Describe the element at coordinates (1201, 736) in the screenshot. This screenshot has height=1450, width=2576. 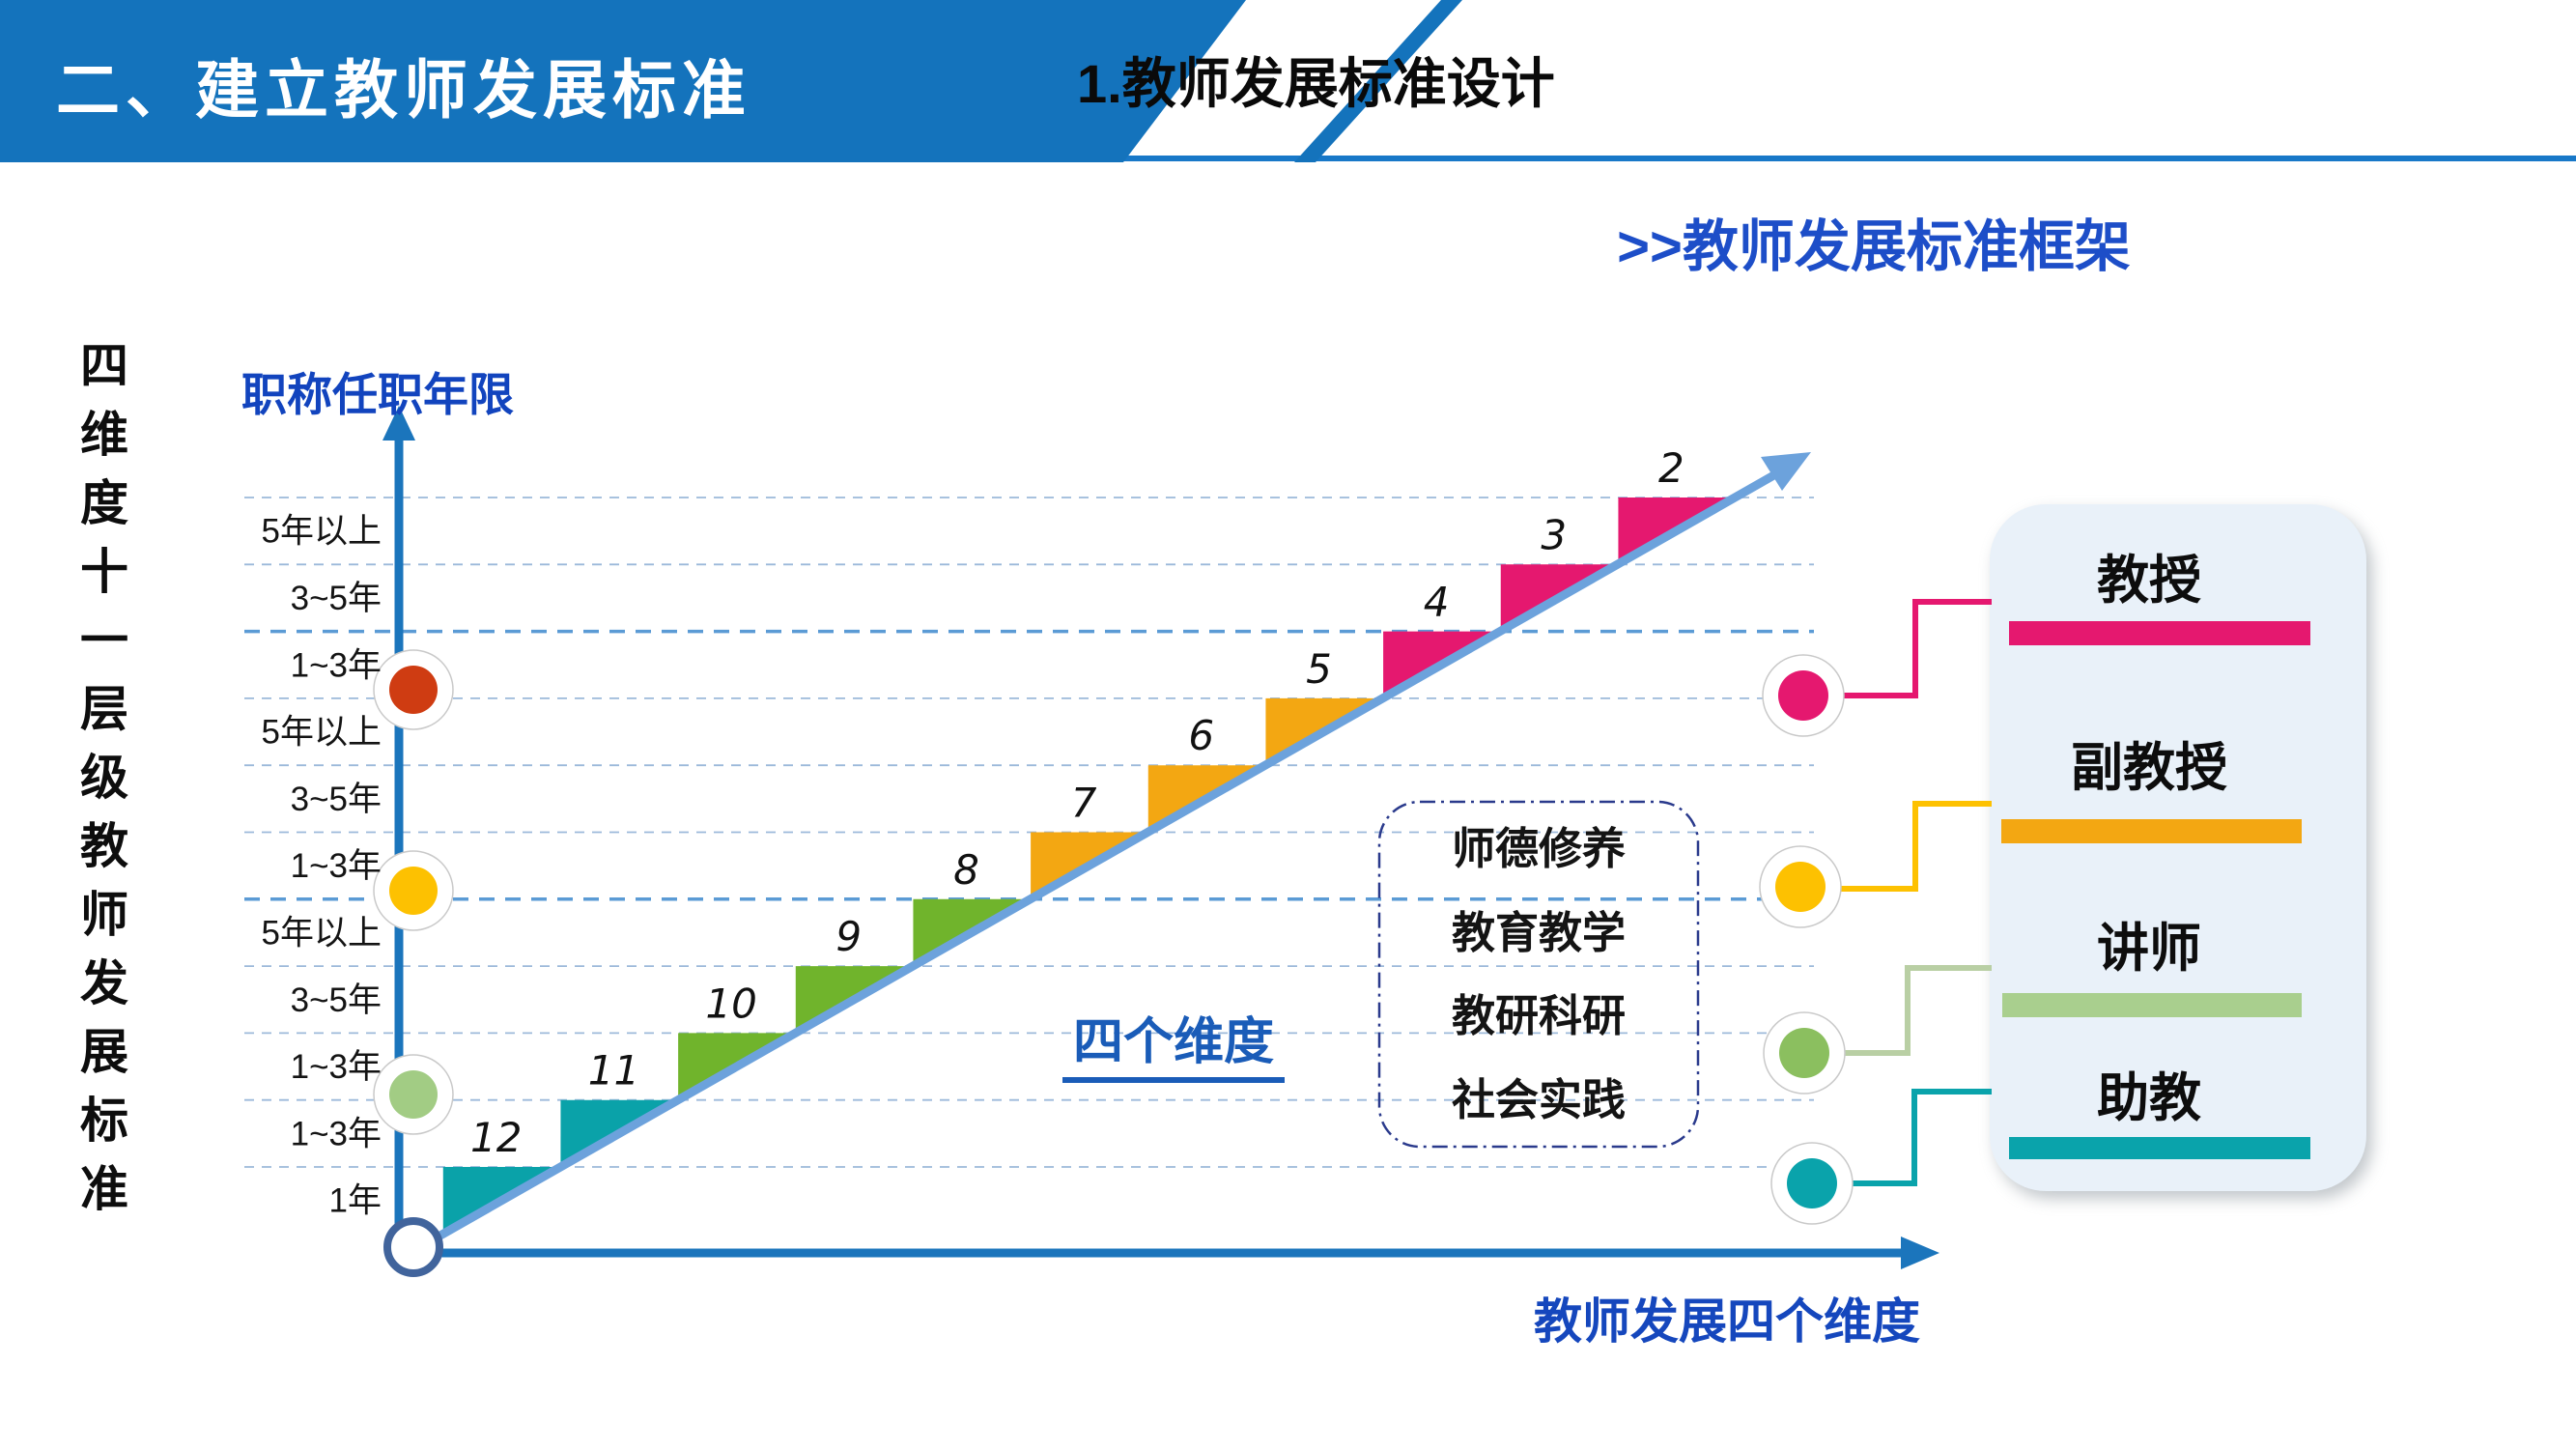
I see `step-number-label: 6` at that location.